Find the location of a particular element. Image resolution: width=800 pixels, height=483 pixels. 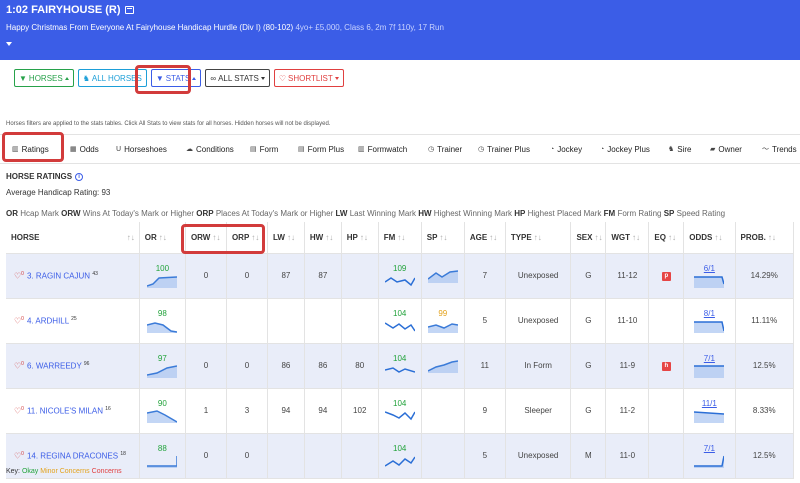

caret-up-icon is located at coordinates (66, 78).